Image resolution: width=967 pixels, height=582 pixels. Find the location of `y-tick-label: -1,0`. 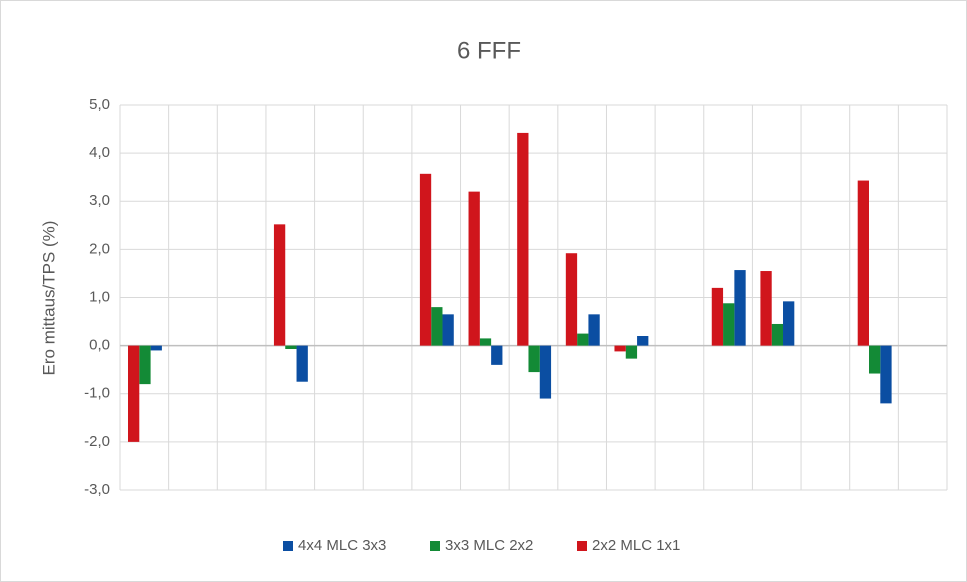

y-tick-label: -1,0 is located at coordinates (97, 393).